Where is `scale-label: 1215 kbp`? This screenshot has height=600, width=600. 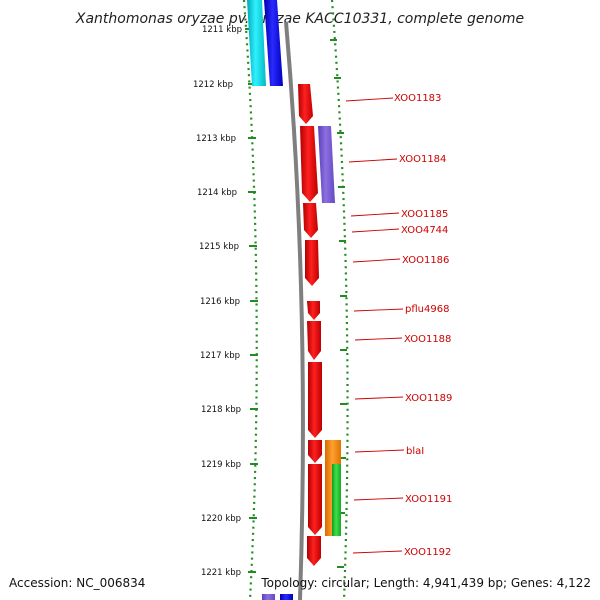 scale-label: 1215 kbp is located at coordinates (219, 247).